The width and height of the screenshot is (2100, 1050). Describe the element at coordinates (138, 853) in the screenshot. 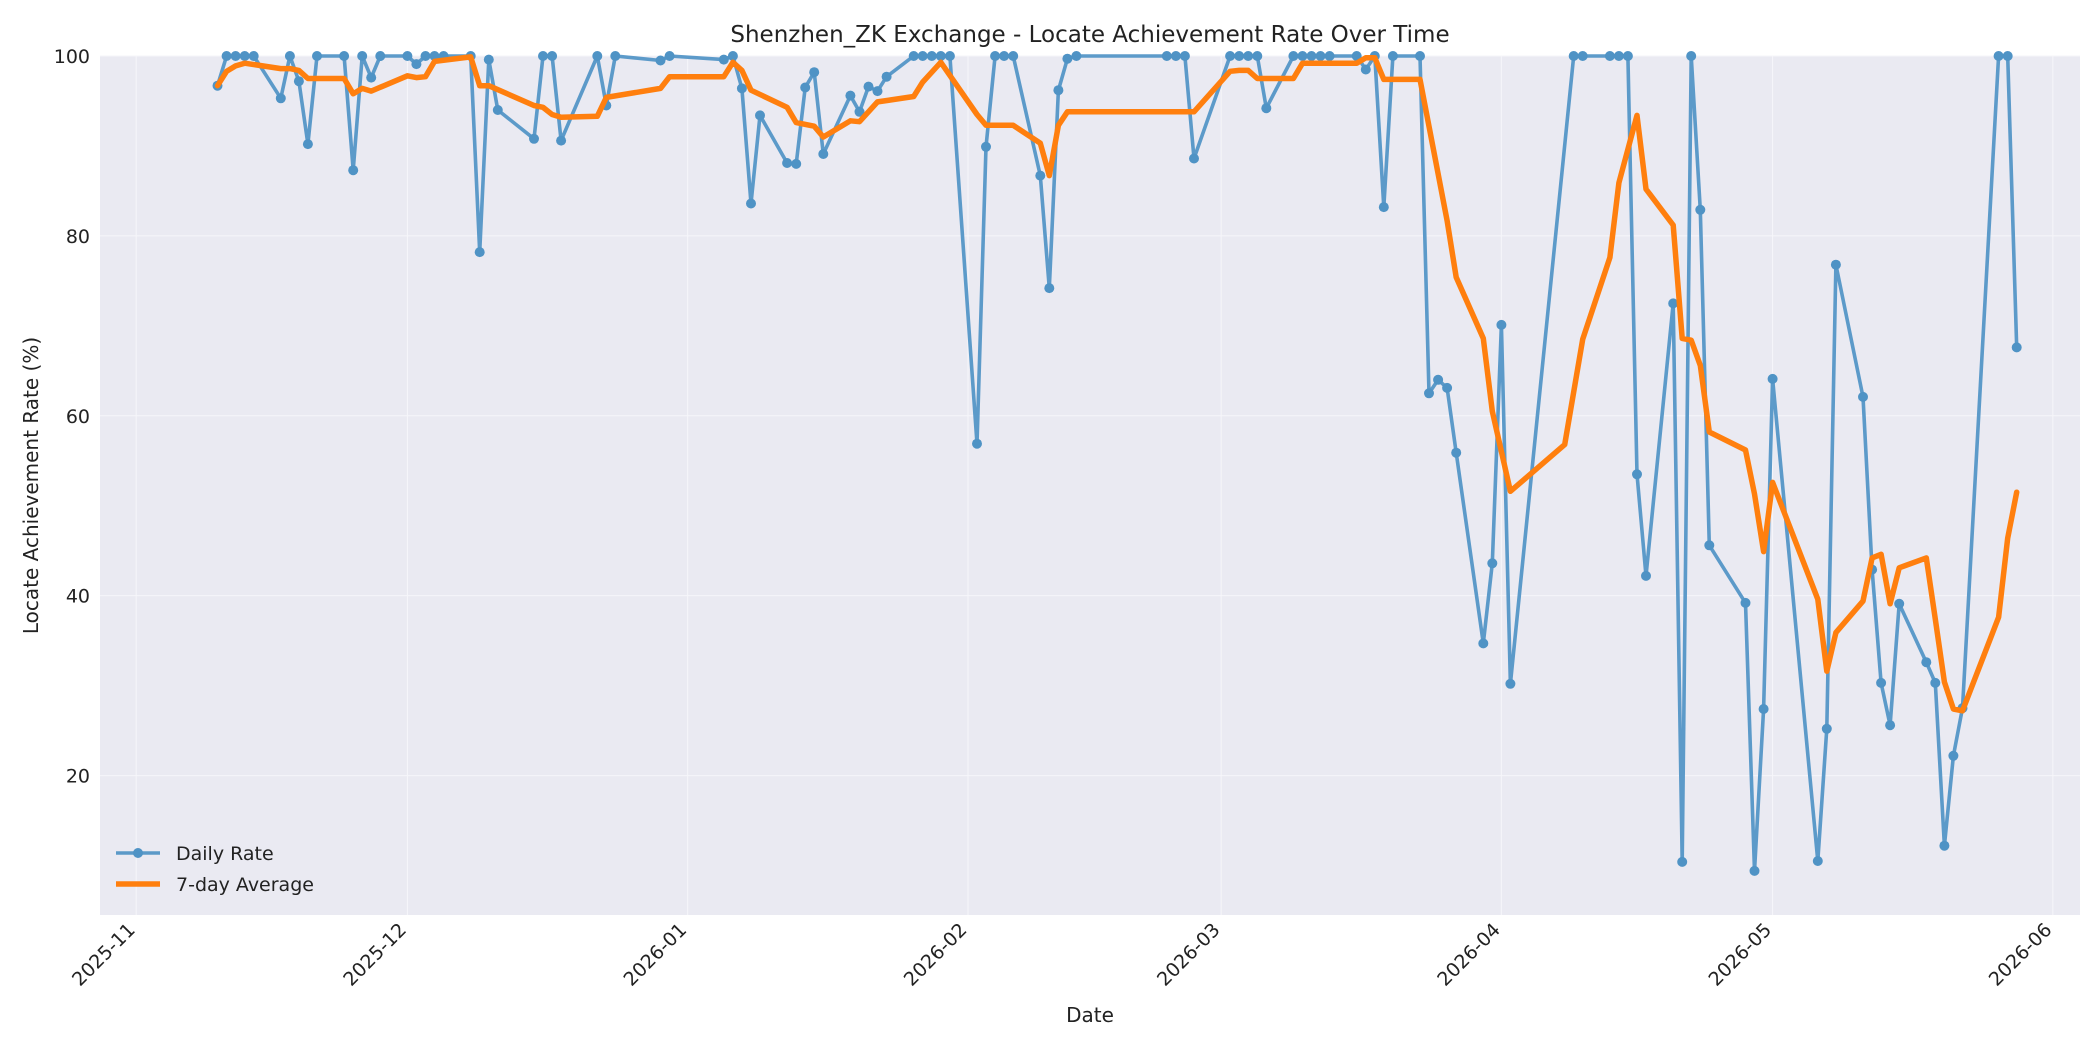

I see `legend-marker-daily-rate` at that location.